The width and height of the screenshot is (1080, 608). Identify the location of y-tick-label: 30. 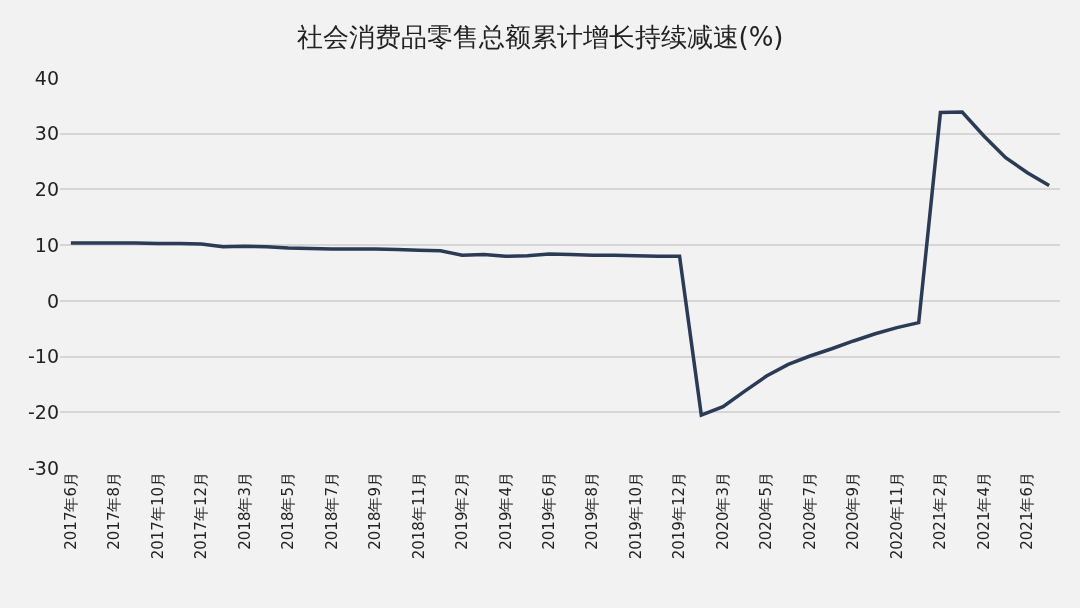
(46, 133).